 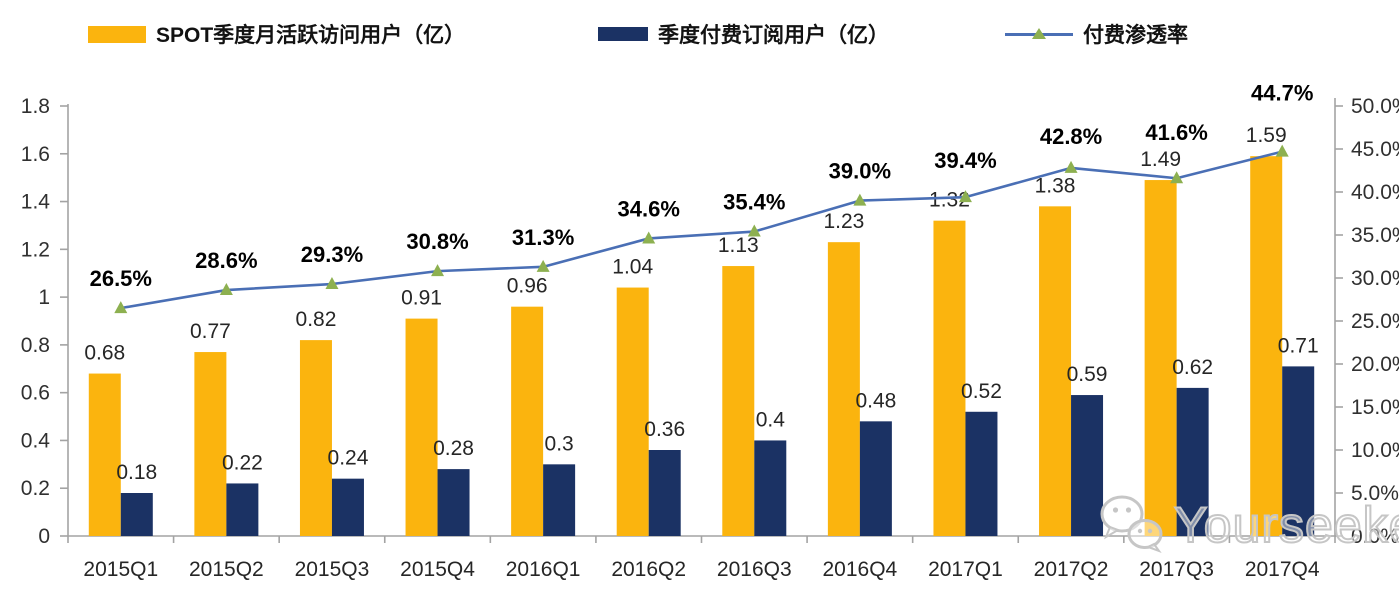 What do you see at coordinates (35, 488) in the screenshot?
I see `y-axis-left-tick-label: 0.2` at bounding box center [35, 488].